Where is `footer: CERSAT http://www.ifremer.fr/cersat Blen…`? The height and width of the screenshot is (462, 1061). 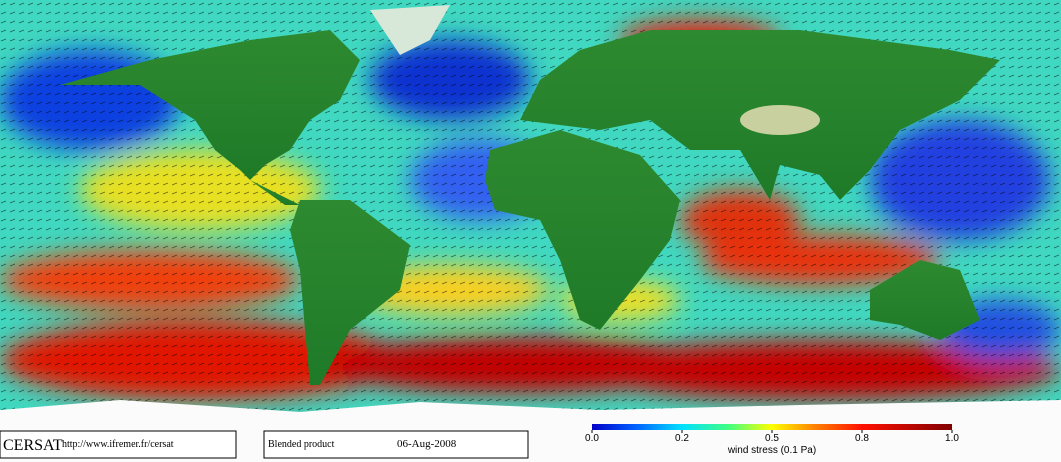
footer: CERSAT http://www.ifremer.fr/cersat Blen… is located at coordinates (264, 444).